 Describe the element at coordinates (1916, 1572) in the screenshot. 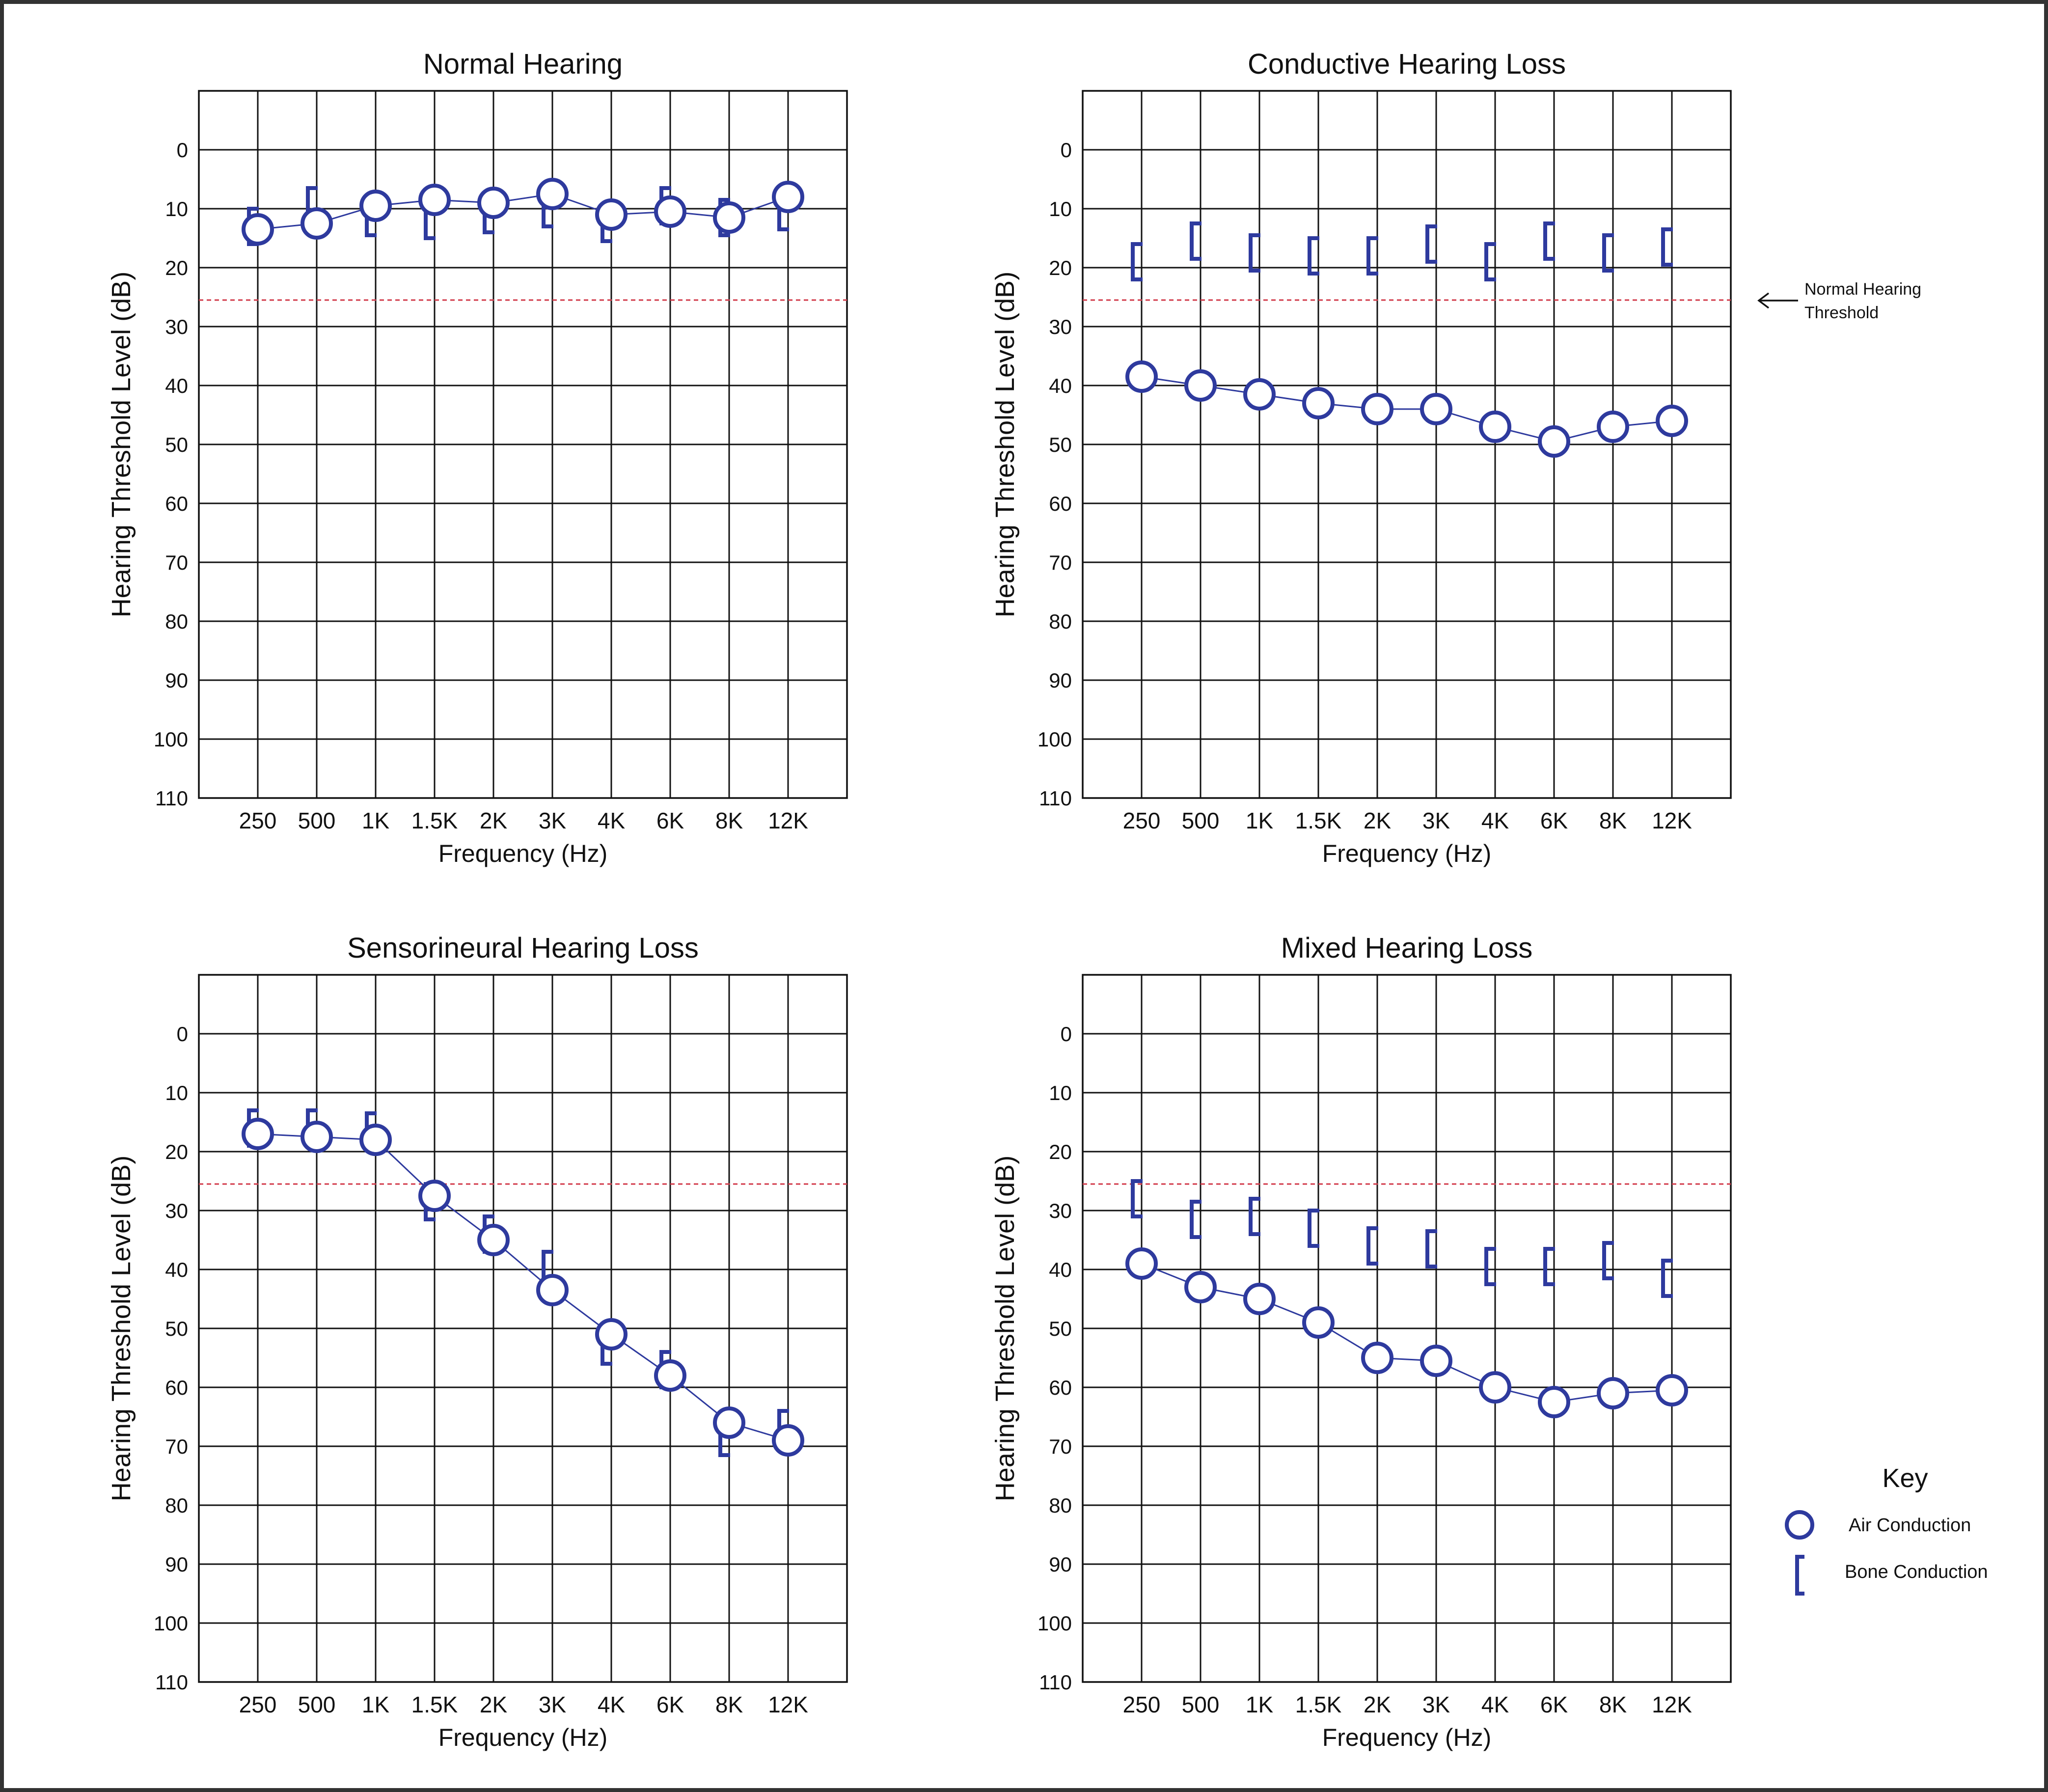

I see `key-bone-label: Bone Conduction` at that location.